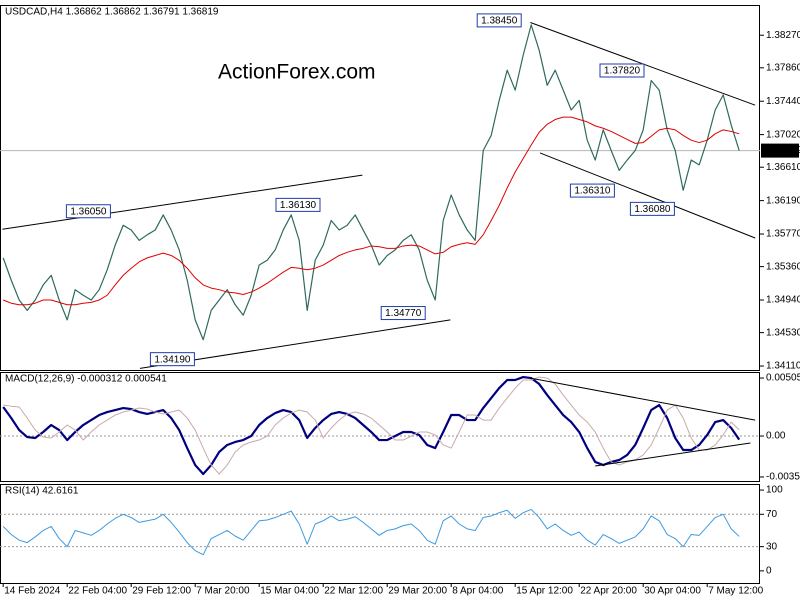 The width and height of the screenshot is (800, 600). I want to click on last-price-label: 1.36819, so click(783, 150).